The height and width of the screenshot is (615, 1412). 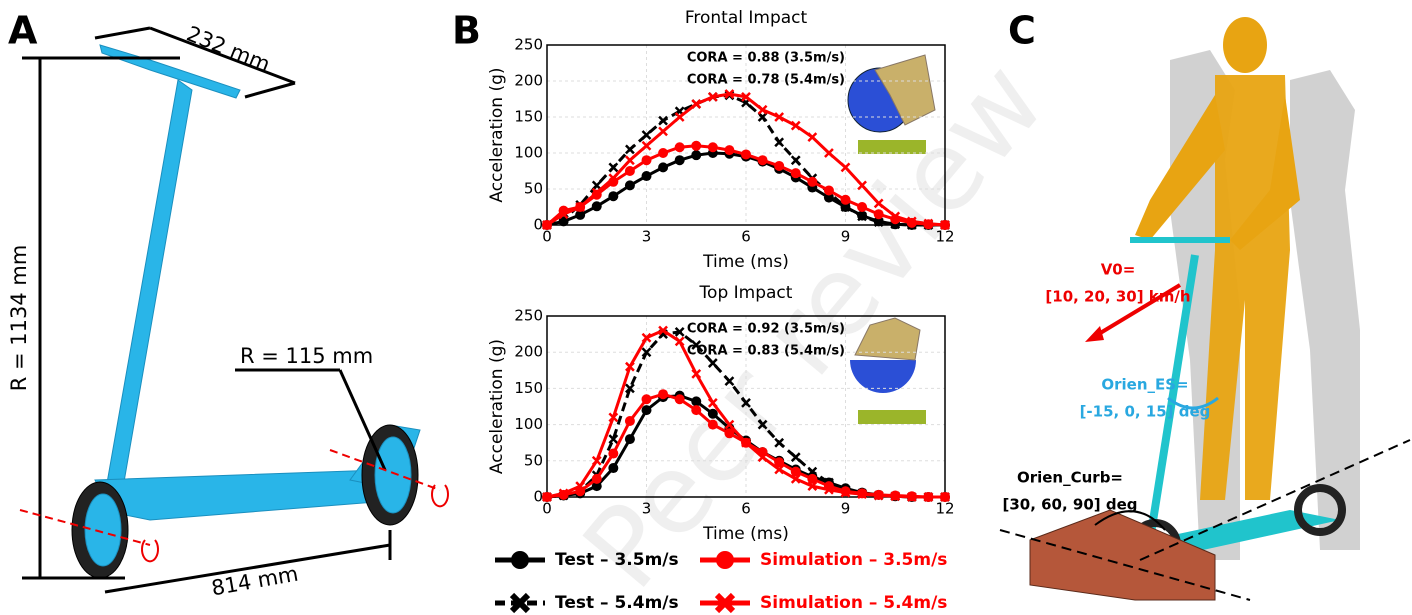 What do you see at coordinates (538, 225) in the screenshot?
I see `y-tick-label: 0` at bounding box center [538, 225].